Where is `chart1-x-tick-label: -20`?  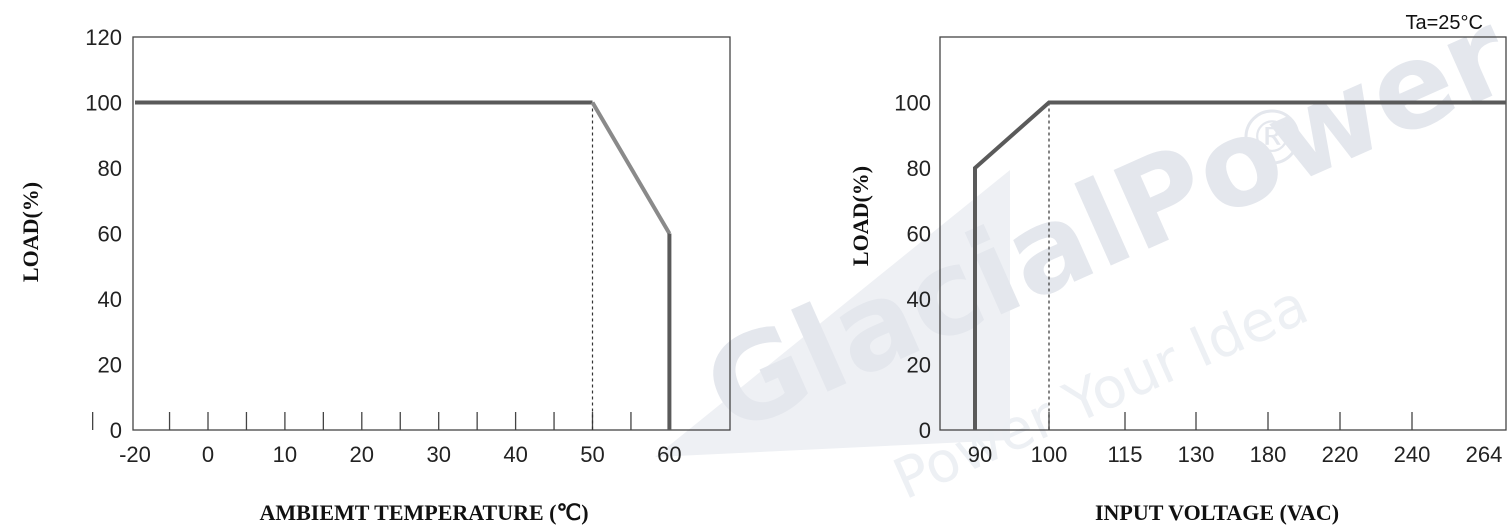 chart1-x-tick-label: -20 is located at coordinates (135, 454).